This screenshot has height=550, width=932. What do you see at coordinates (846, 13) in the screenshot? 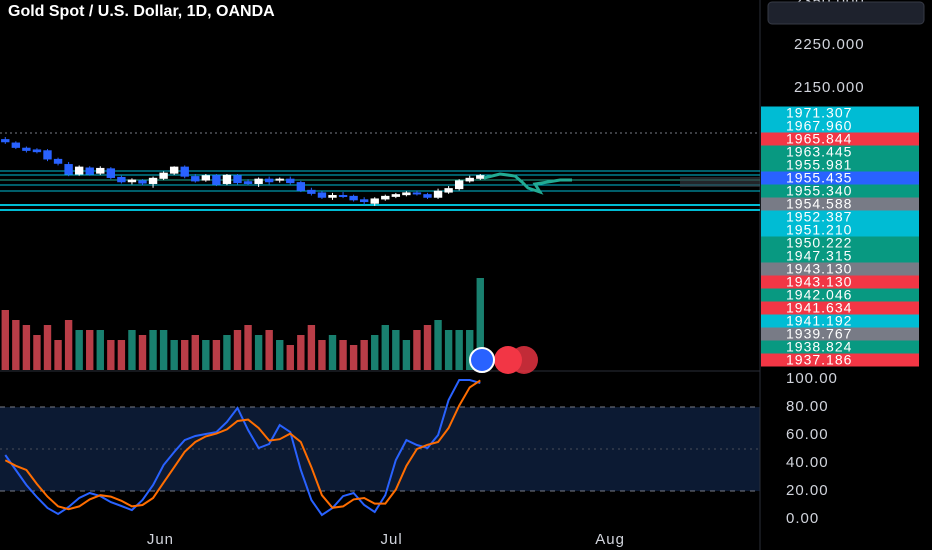
I see `toolbar-button` at bounding box center [846, 13].